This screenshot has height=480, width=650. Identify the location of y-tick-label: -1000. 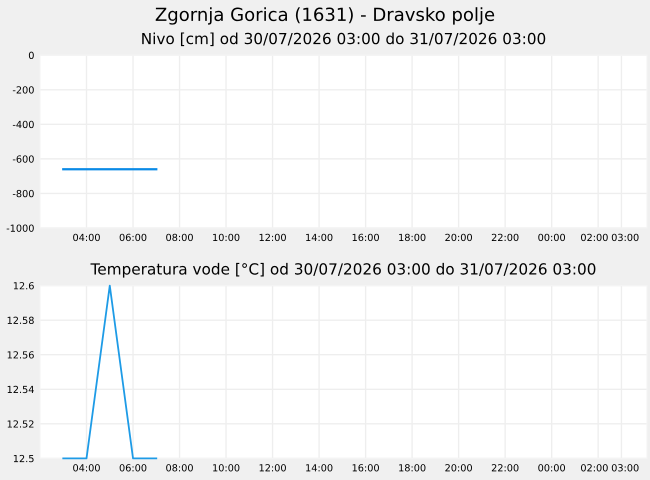
(20, 228).